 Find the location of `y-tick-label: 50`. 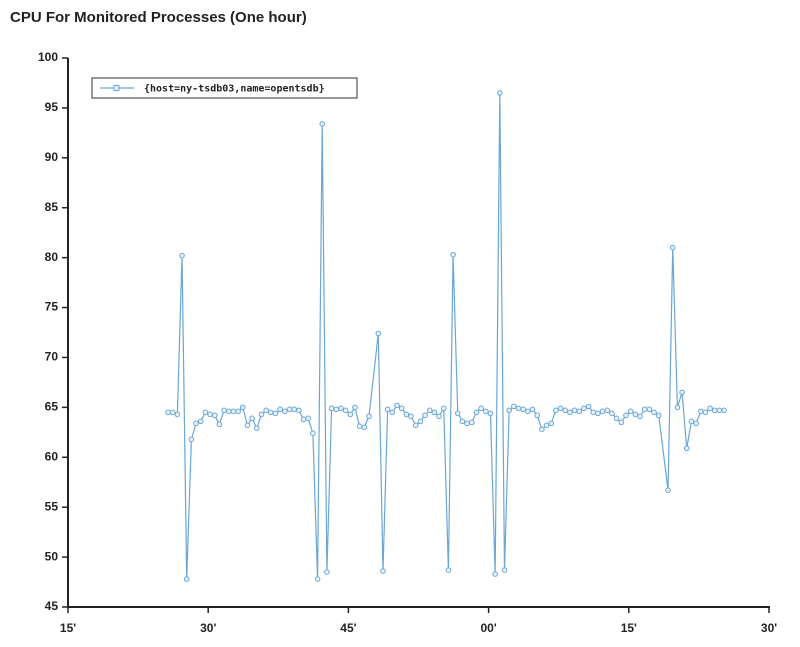

y-tick-label: 50 is located at coordinates (52, 556).